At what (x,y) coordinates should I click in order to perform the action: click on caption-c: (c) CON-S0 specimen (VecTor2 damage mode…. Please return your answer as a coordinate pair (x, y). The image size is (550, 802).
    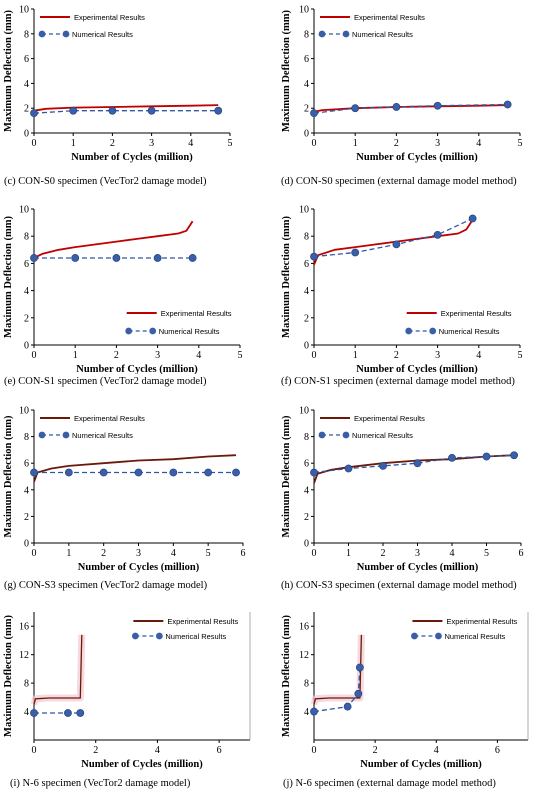
    Looking at the image, I should click on (105, 181).